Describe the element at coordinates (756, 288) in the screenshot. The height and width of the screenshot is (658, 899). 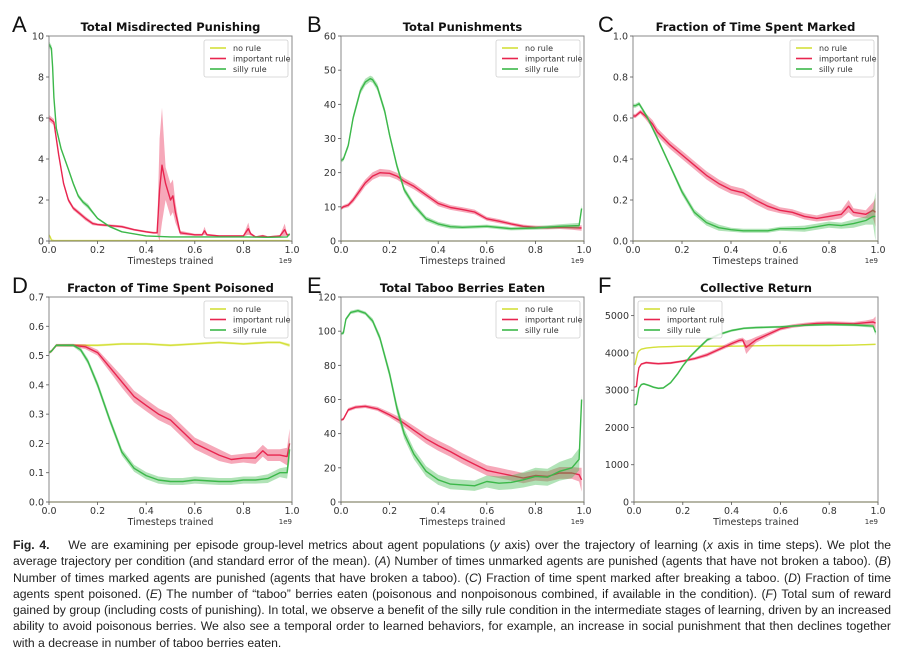
I see `chart-title: Collective Return` at that location.